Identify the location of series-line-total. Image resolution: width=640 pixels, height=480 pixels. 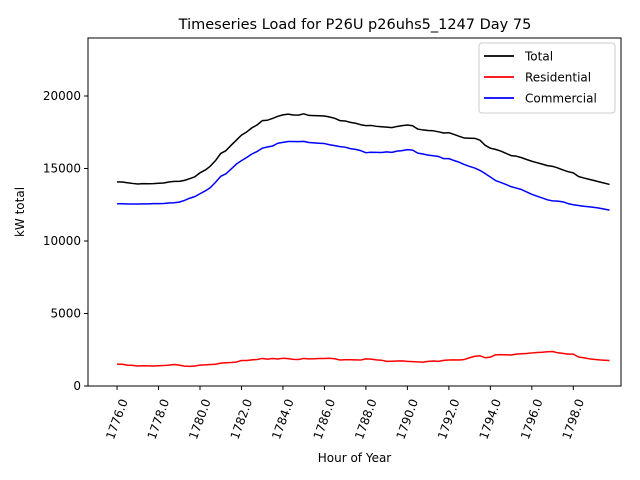
(363, 149).